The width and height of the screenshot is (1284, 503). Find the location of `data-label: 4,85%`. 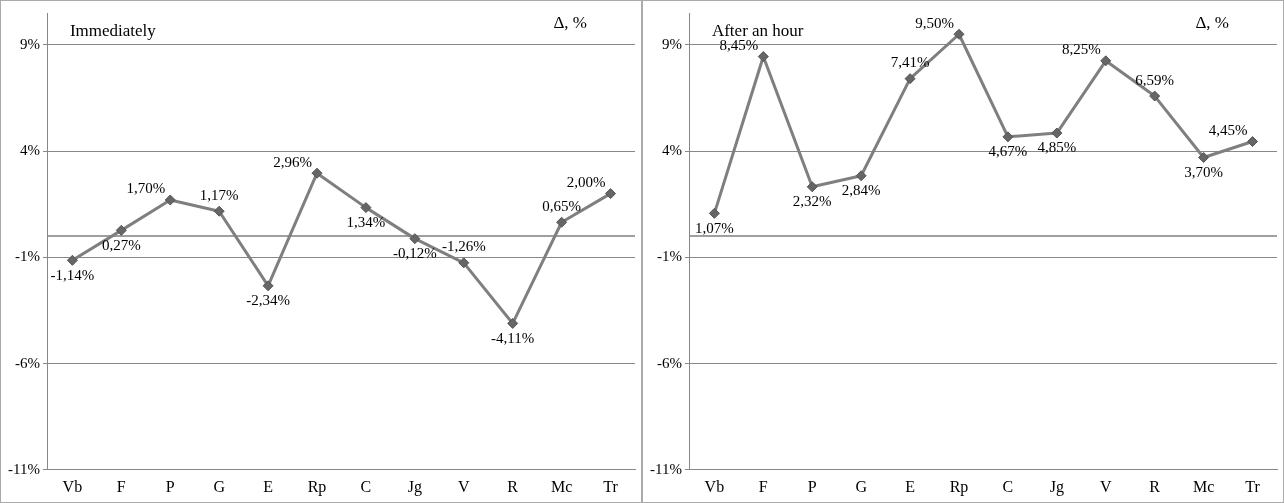

data-label: 4,85% is located at coordinates (1057, 147).